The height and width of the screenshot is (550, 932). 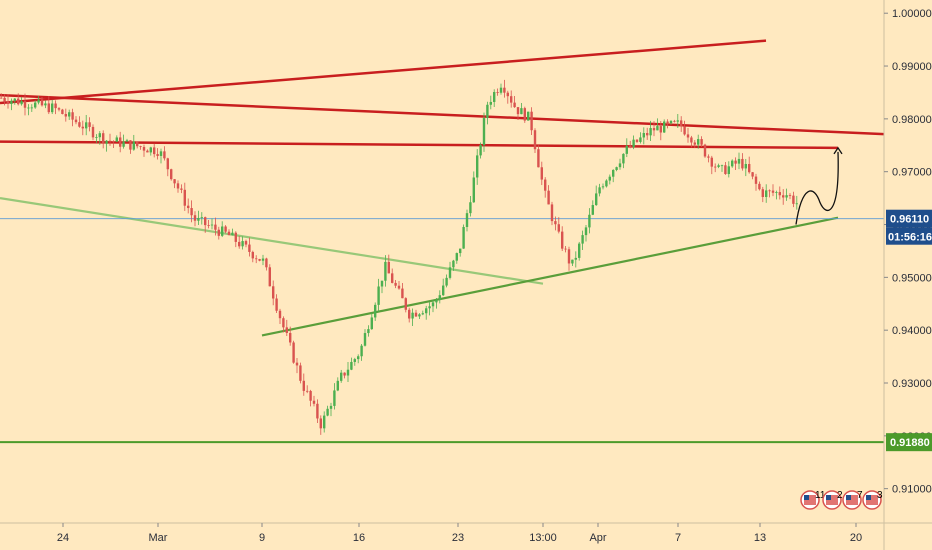 I want to click on price-tick-label: 0.95000, so click(x=912, y=278).